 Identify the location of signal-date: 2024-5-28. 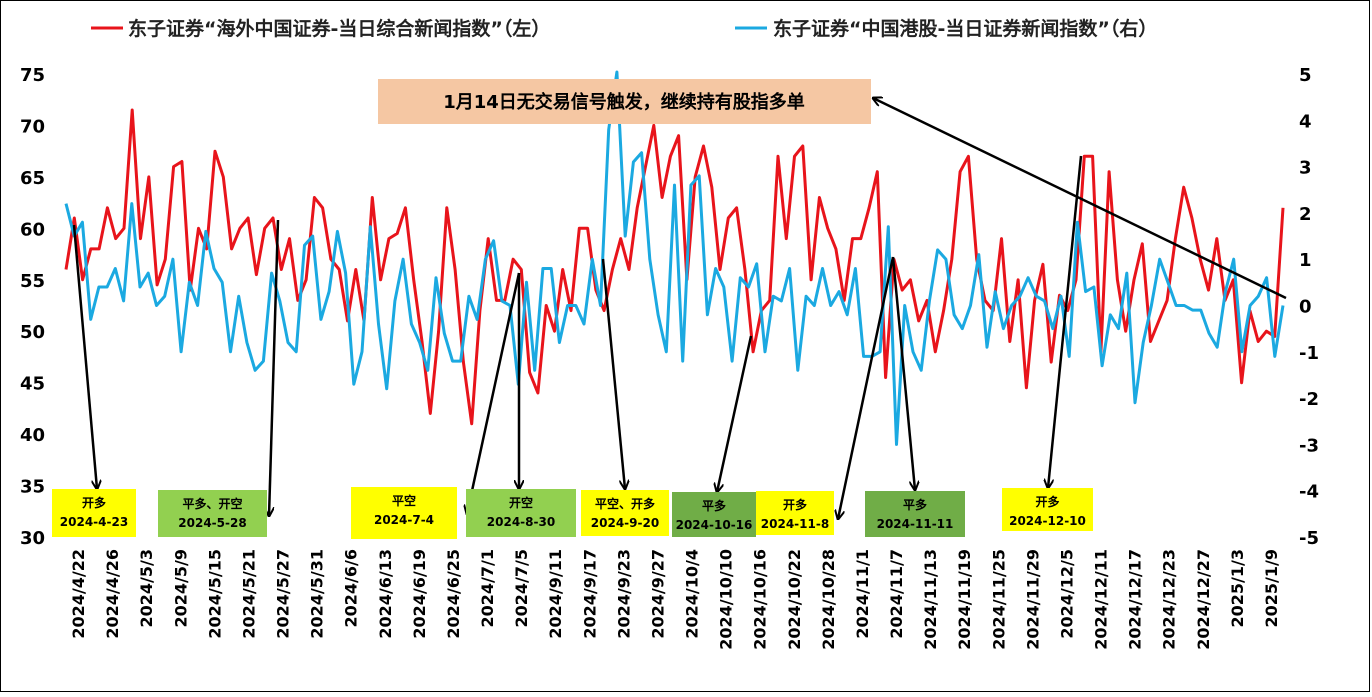
(212, 523).